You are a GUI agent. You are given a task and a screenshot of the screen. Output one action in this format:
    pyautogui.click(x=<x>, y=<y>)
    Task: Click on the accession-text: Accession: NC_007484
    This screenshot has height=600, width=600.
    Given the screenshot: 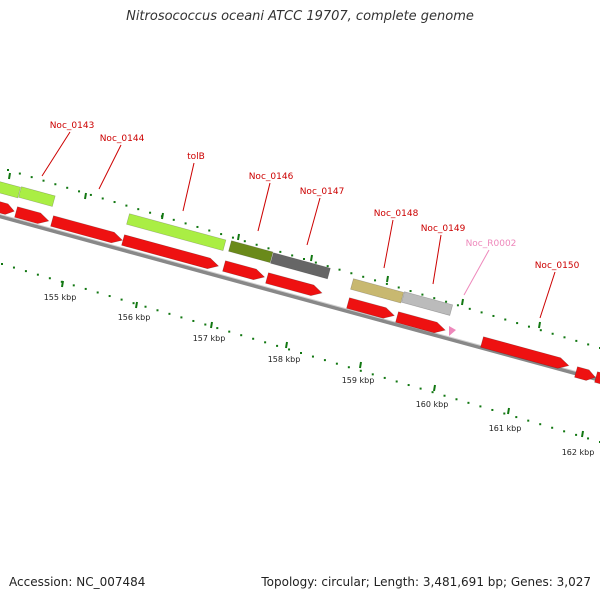 What is the action you would take?
    pyautogui.click(x=77, y=582)
    